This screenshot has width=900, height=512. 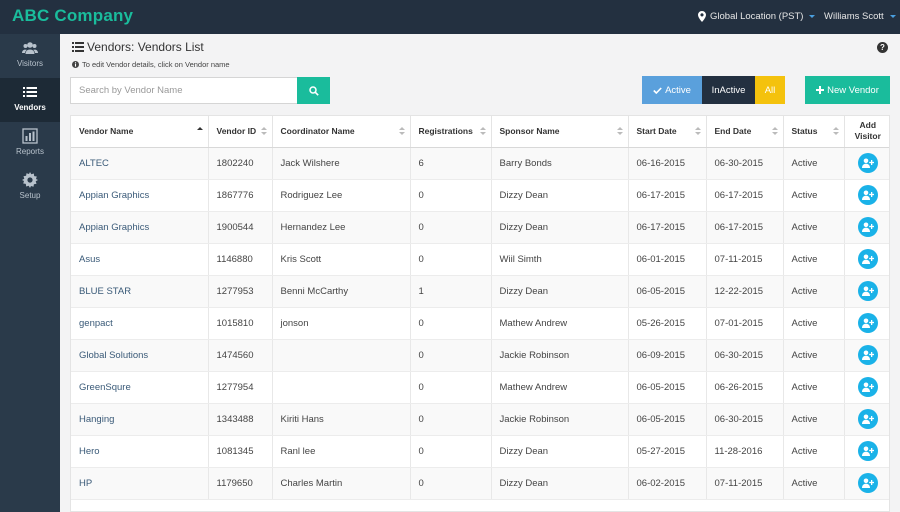 I want to click on vendor-name-link: genpact, so click(x=96, y=323).